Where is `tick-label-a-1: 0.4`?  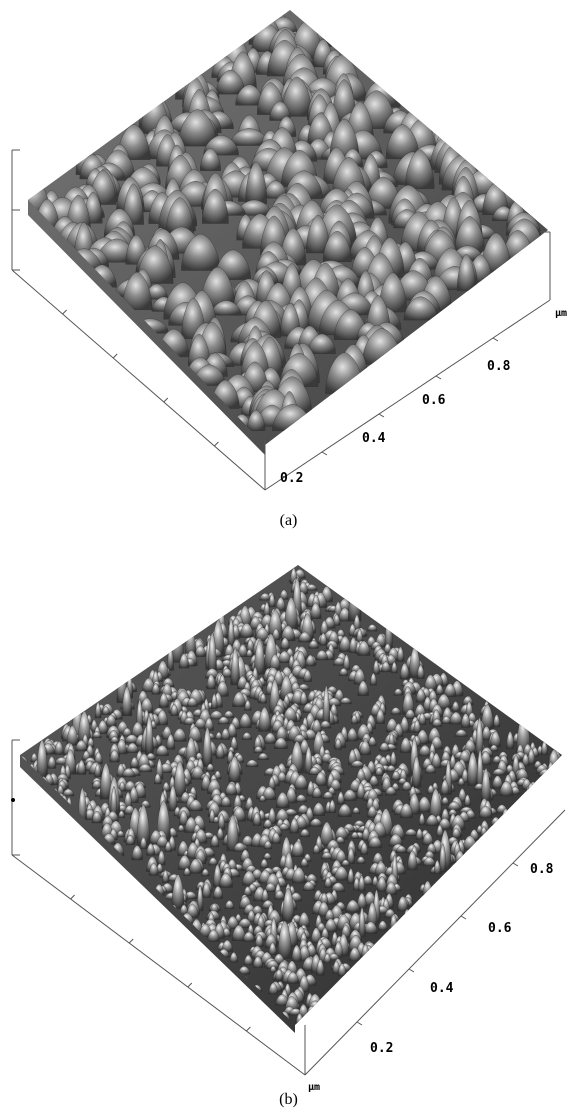 tick-label-a-1: 0.4 is located at coordinates (374, 438).